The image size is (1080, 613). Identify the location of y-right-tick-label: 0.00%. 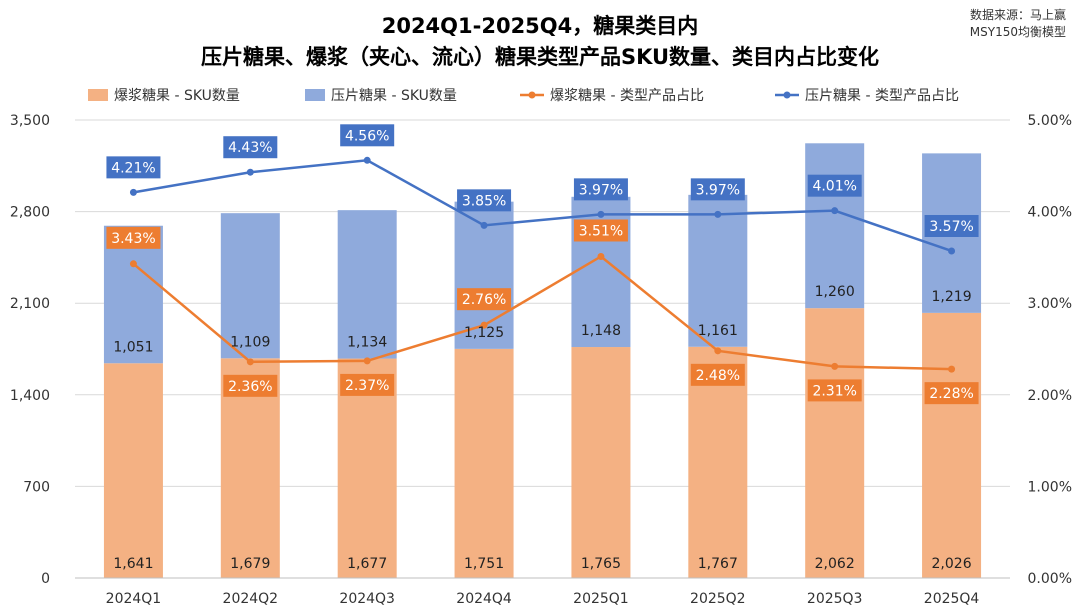
(1050, 579).